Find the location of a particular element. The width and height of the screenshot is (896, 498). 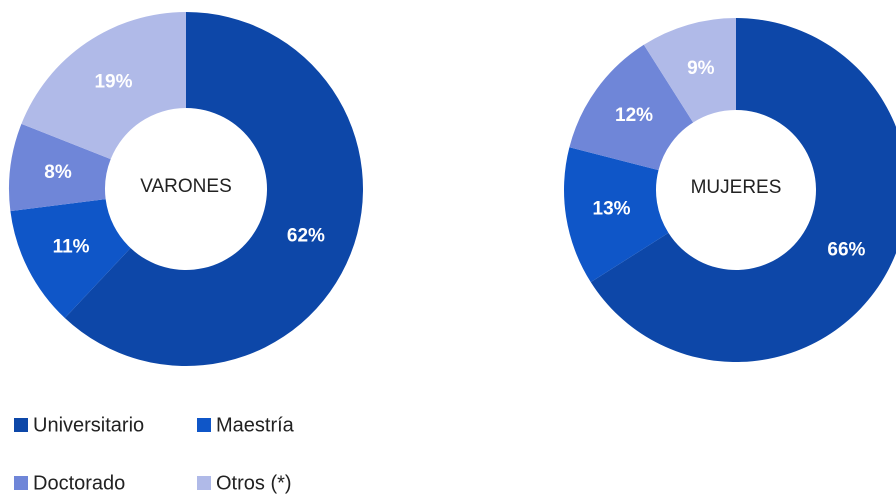

center-label: MUJERES is located at coordinates (736, 187).